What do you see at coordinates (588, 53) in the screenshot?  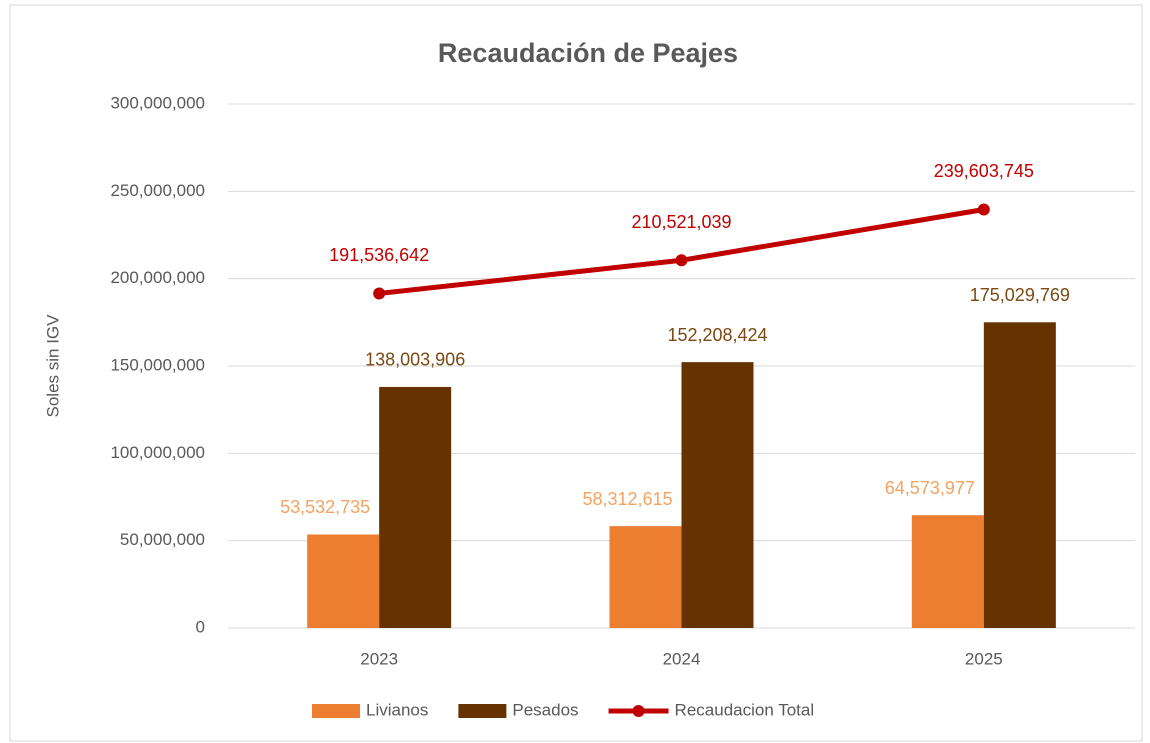 I see `chart-title: Recaudación de Peajes` at bounding box center [588, 53].